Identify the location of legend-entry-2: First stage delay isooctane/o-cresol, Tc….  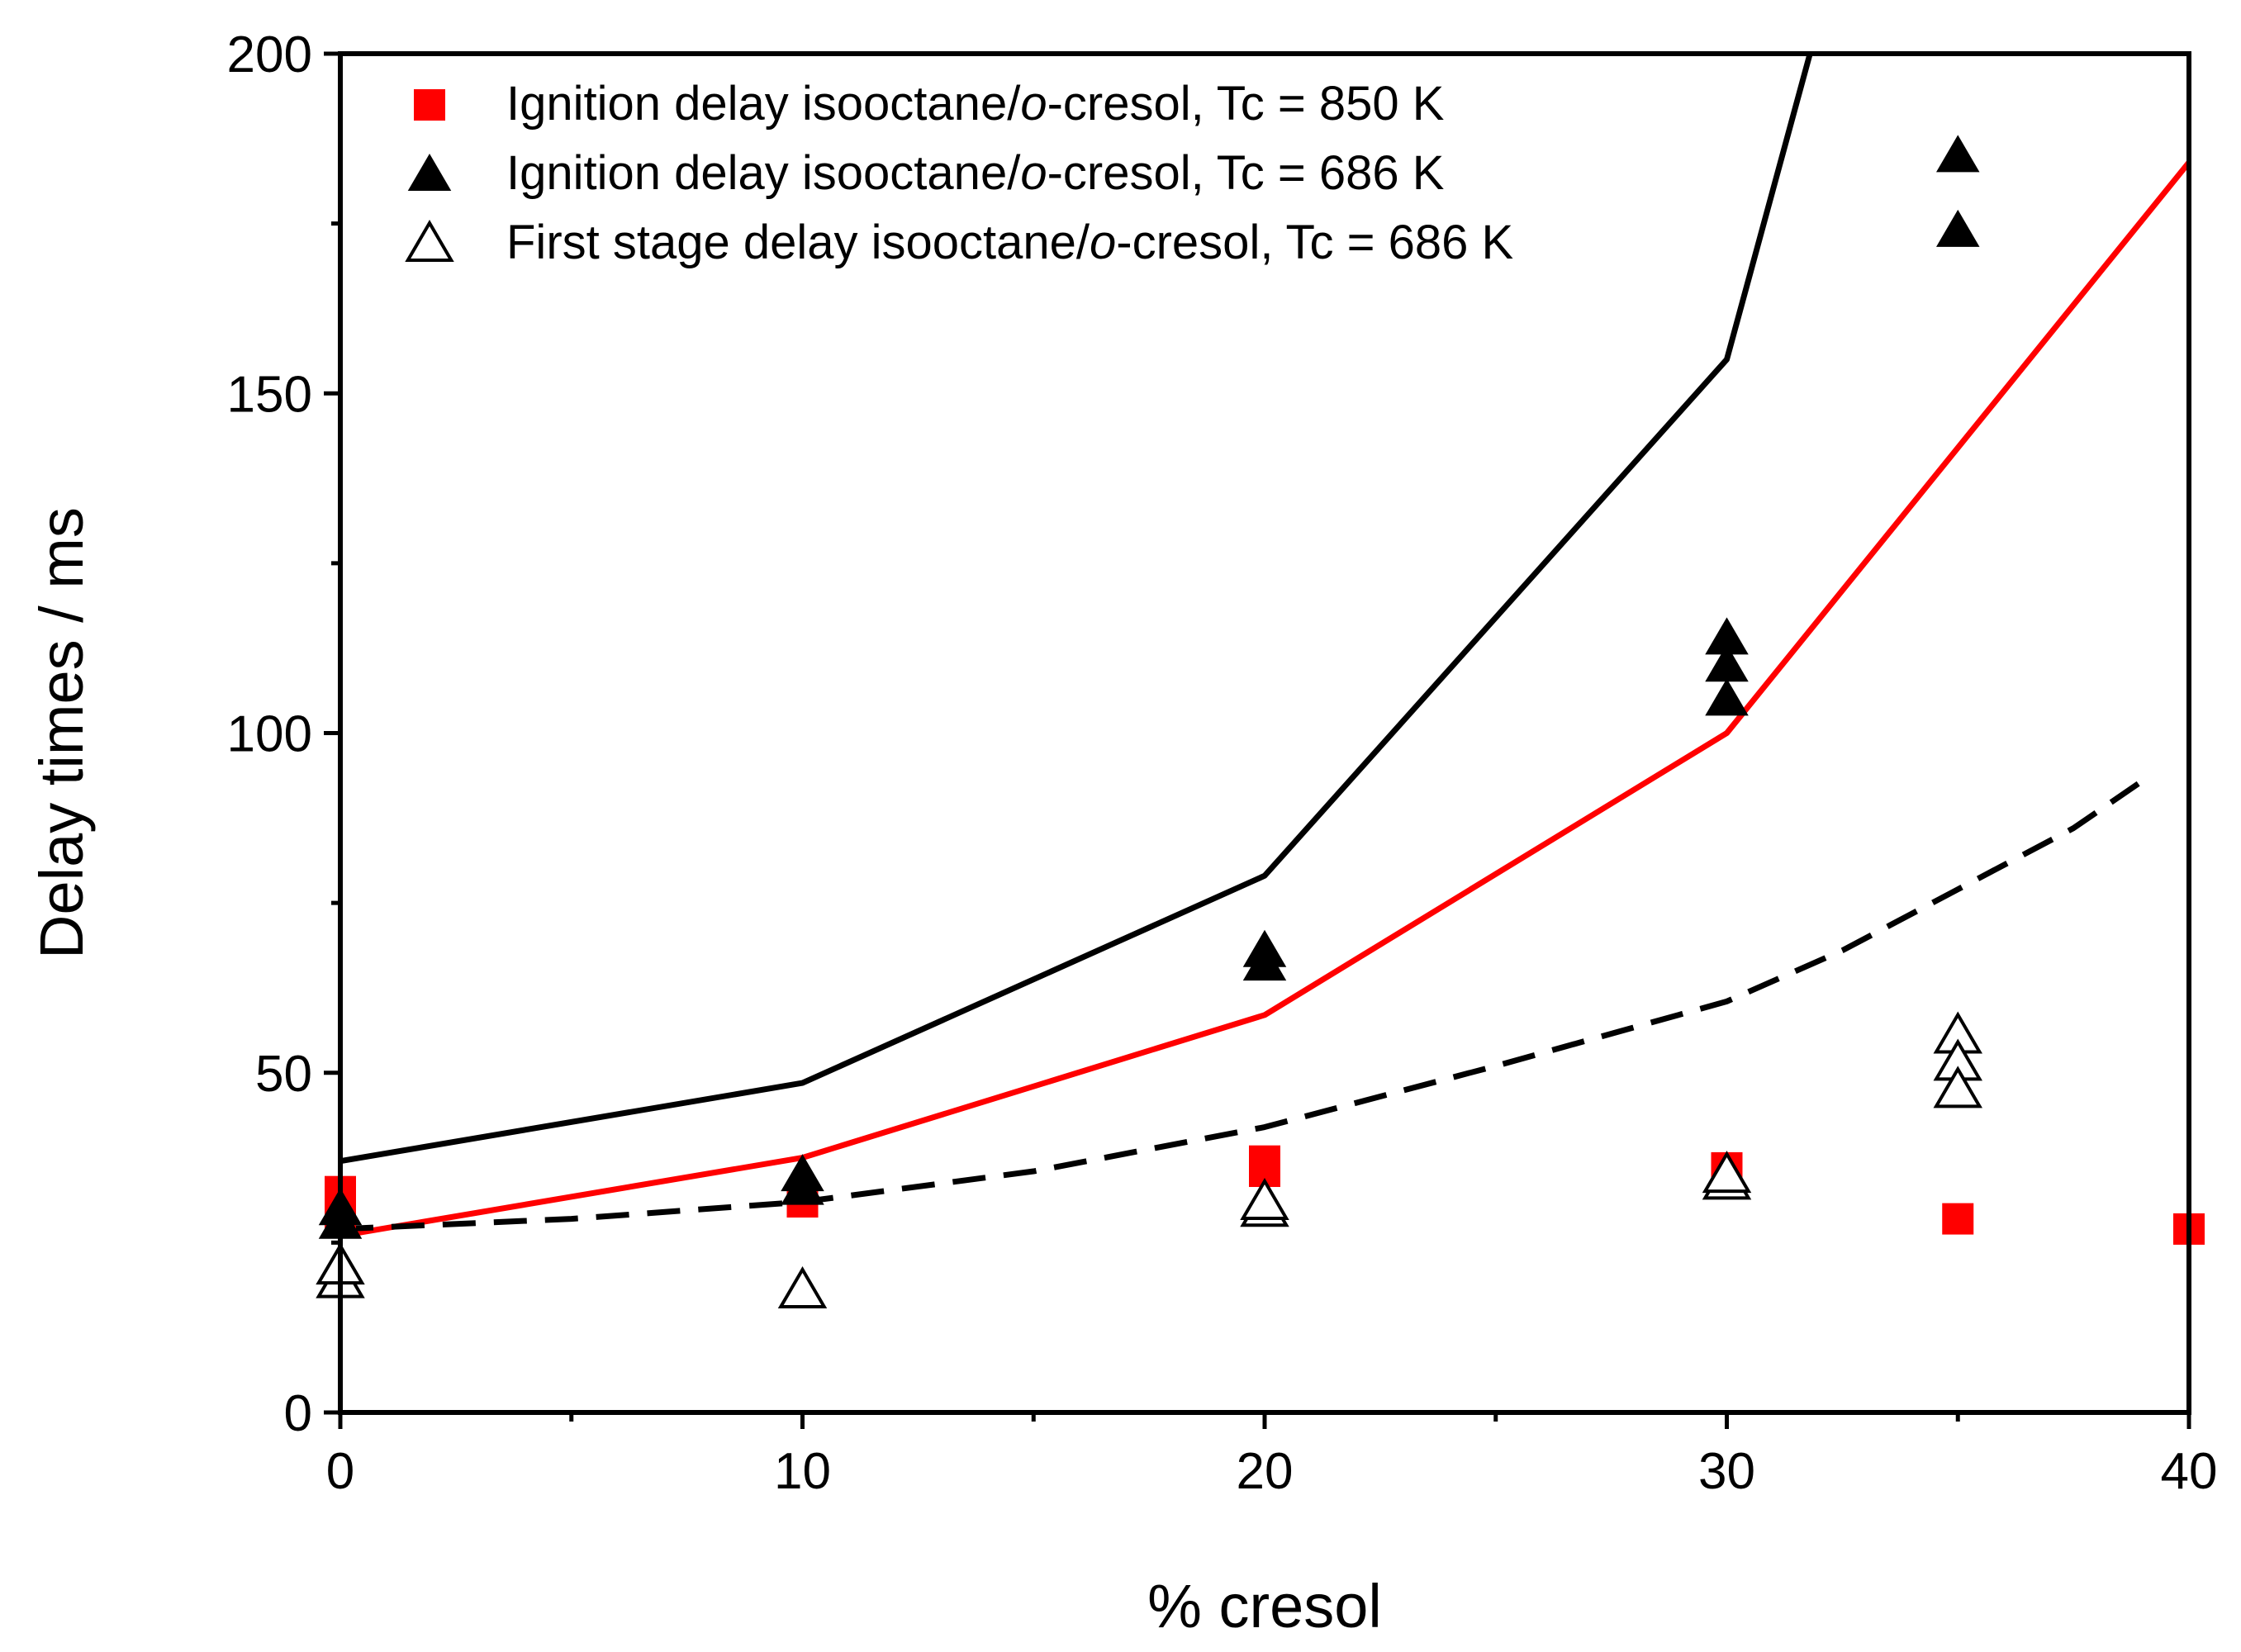
(1009, 242).